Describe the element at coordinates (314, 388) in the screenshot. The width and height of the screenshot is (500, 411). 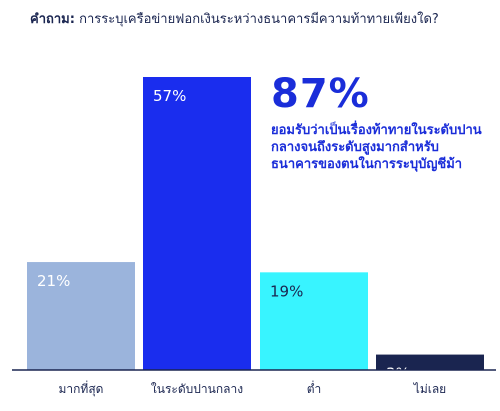
I see `tick-label-3: ต่ำ` at that location.